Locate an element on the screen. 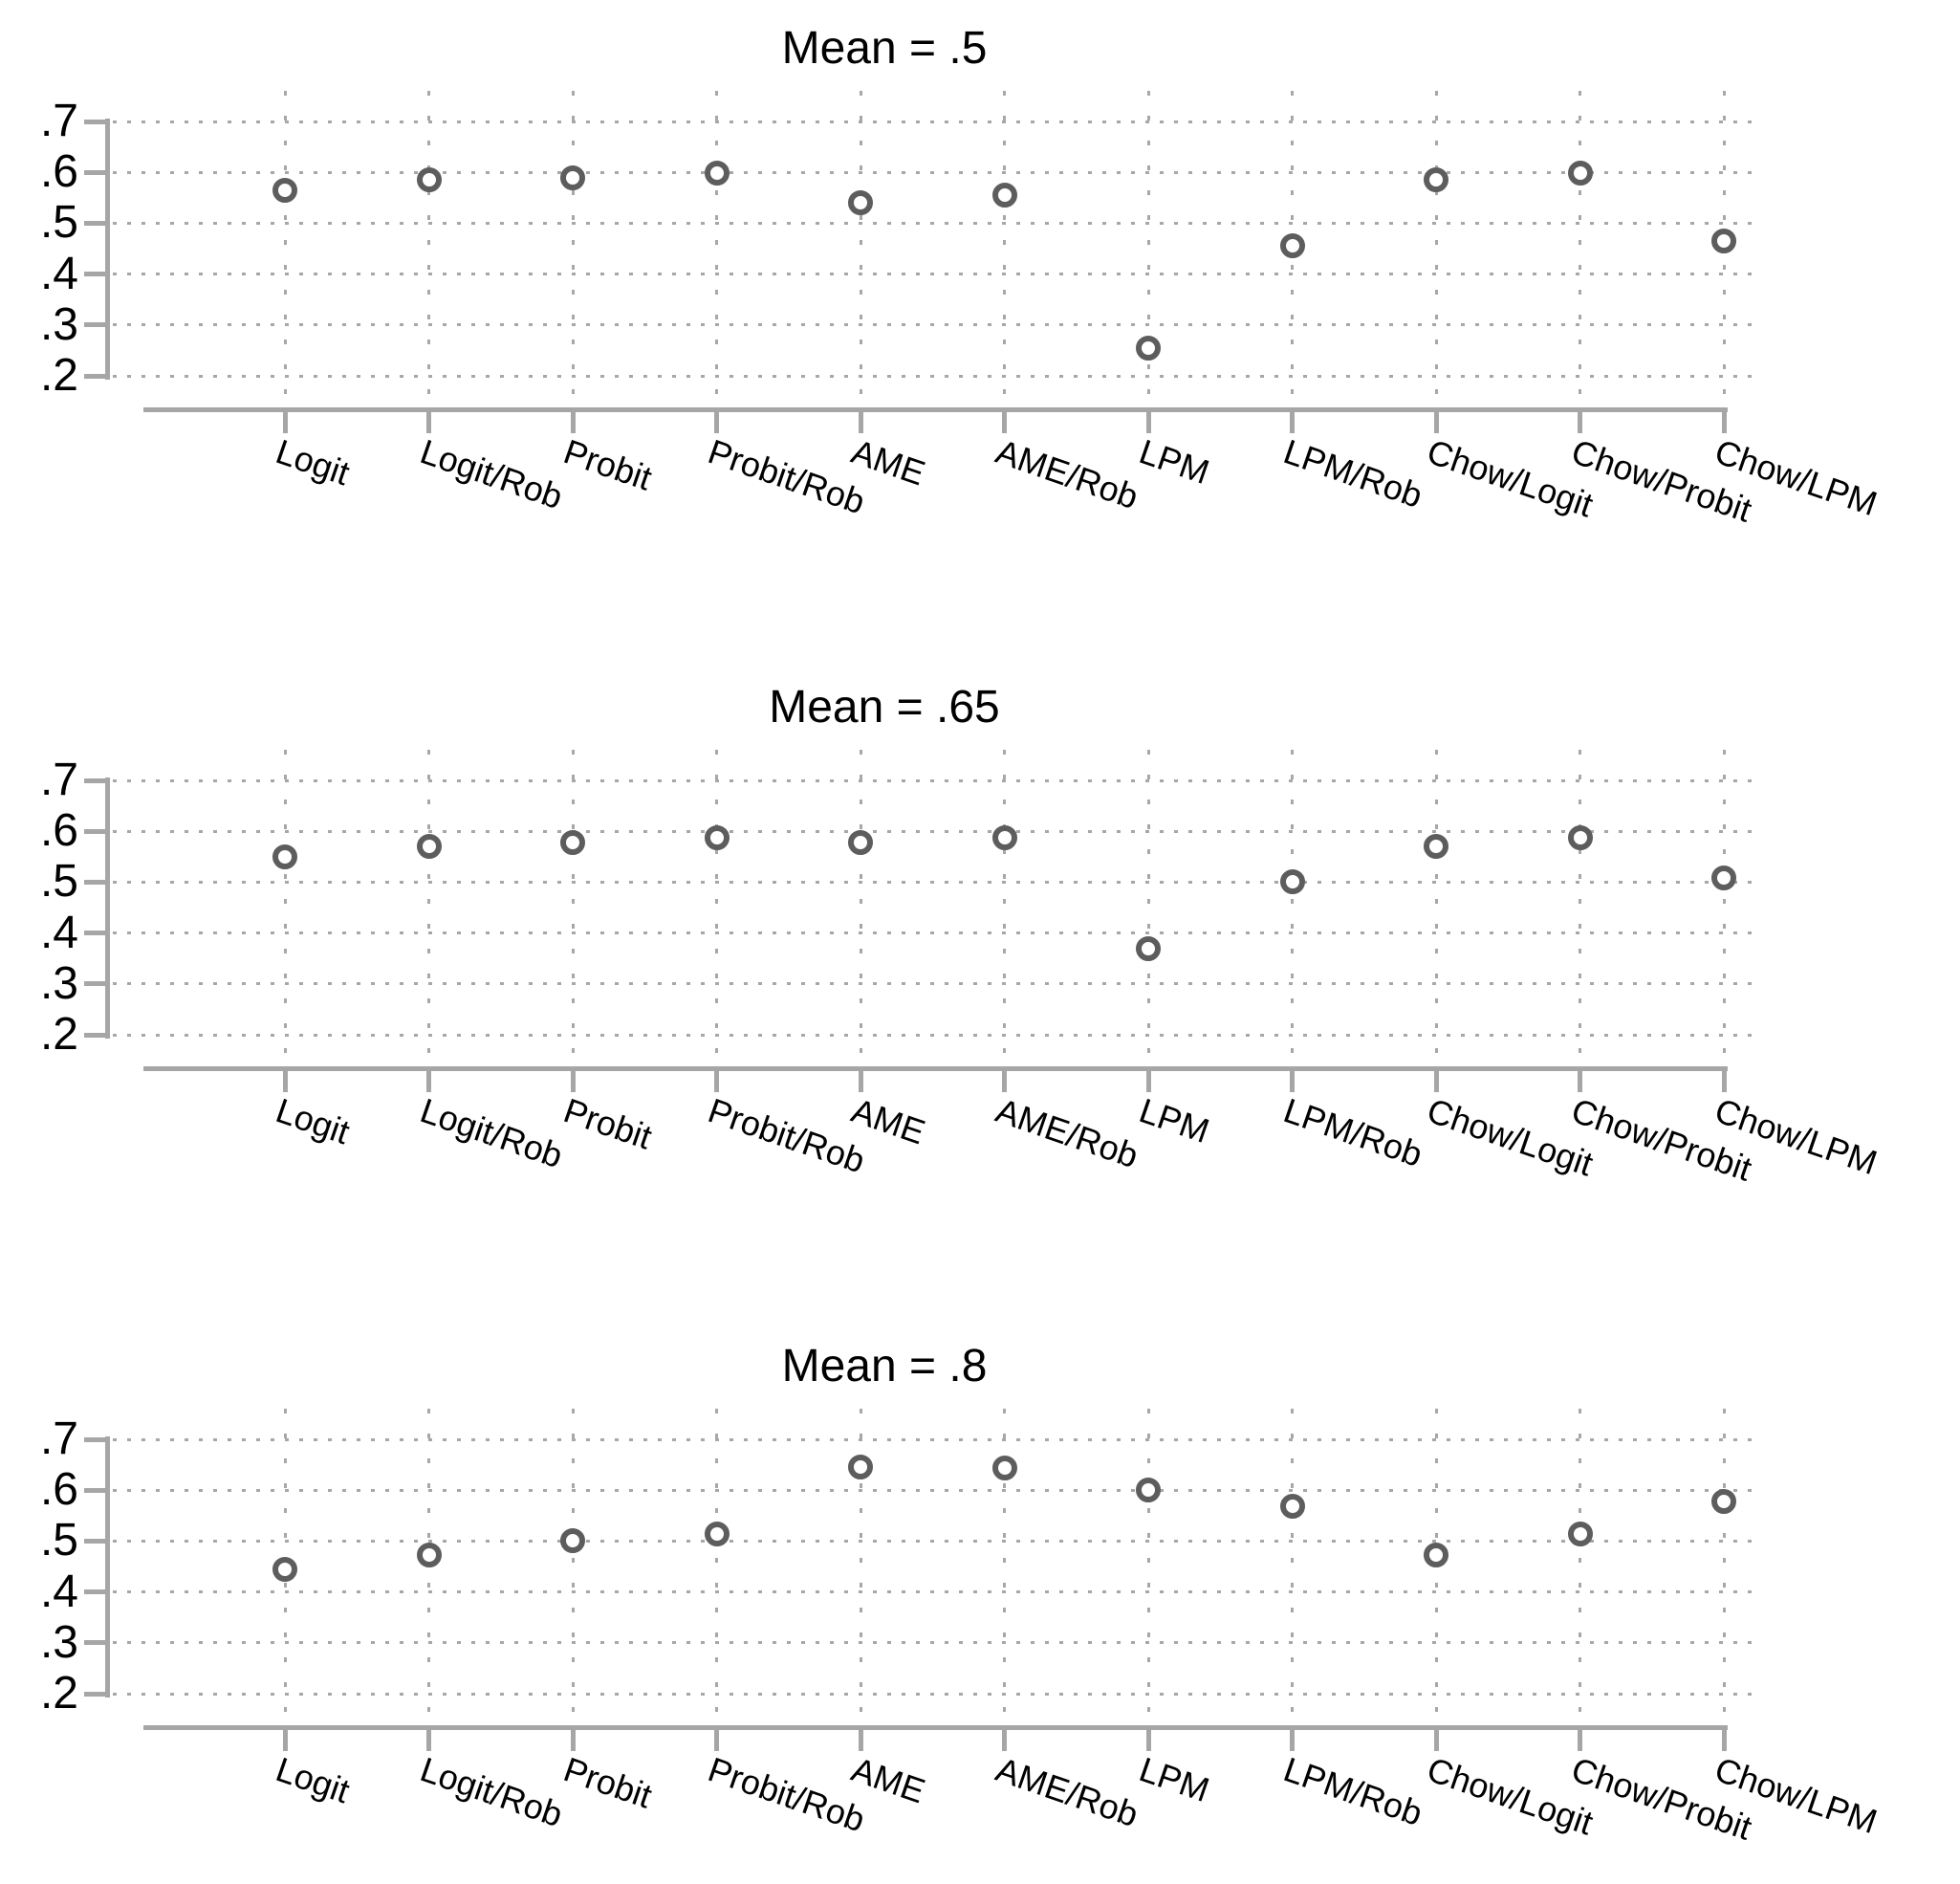 This screenshot has height=1884, width=1960. y-tick-label: .2 is located at coordinates (58, 376).